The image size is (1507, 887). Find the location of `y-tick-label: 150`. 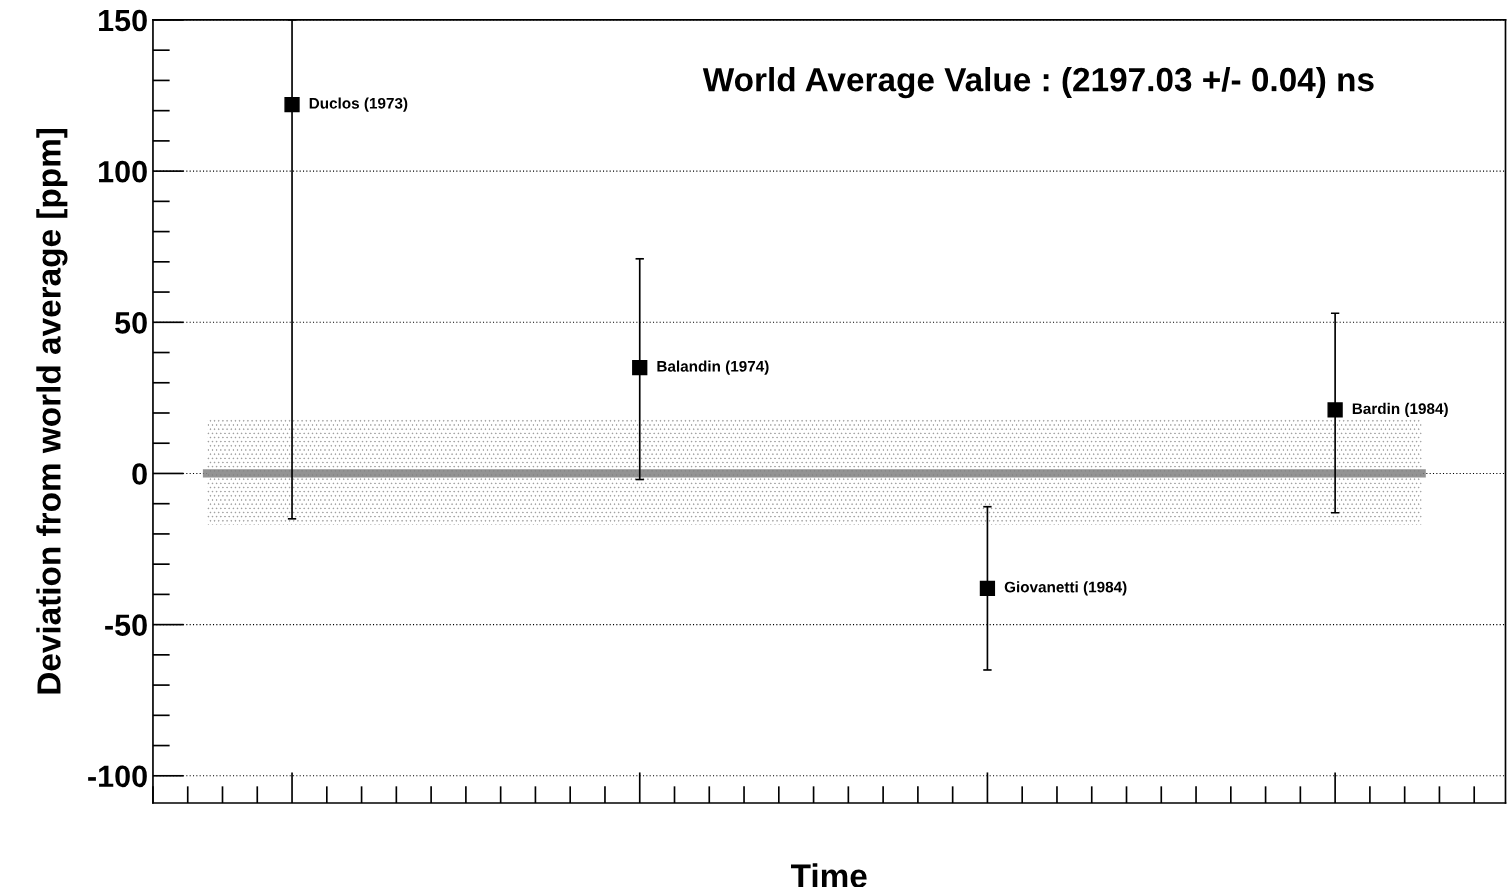

y-tick-label: 150 is located at coordinates (123, 20).